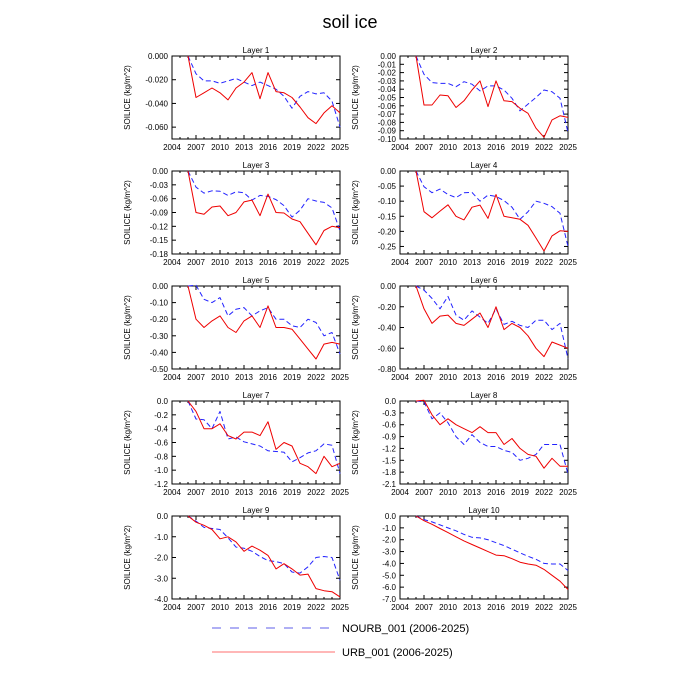 This screenshot has width=700, height=700. I want to click on layer-7-title: Layer 7, so click(256, 395).